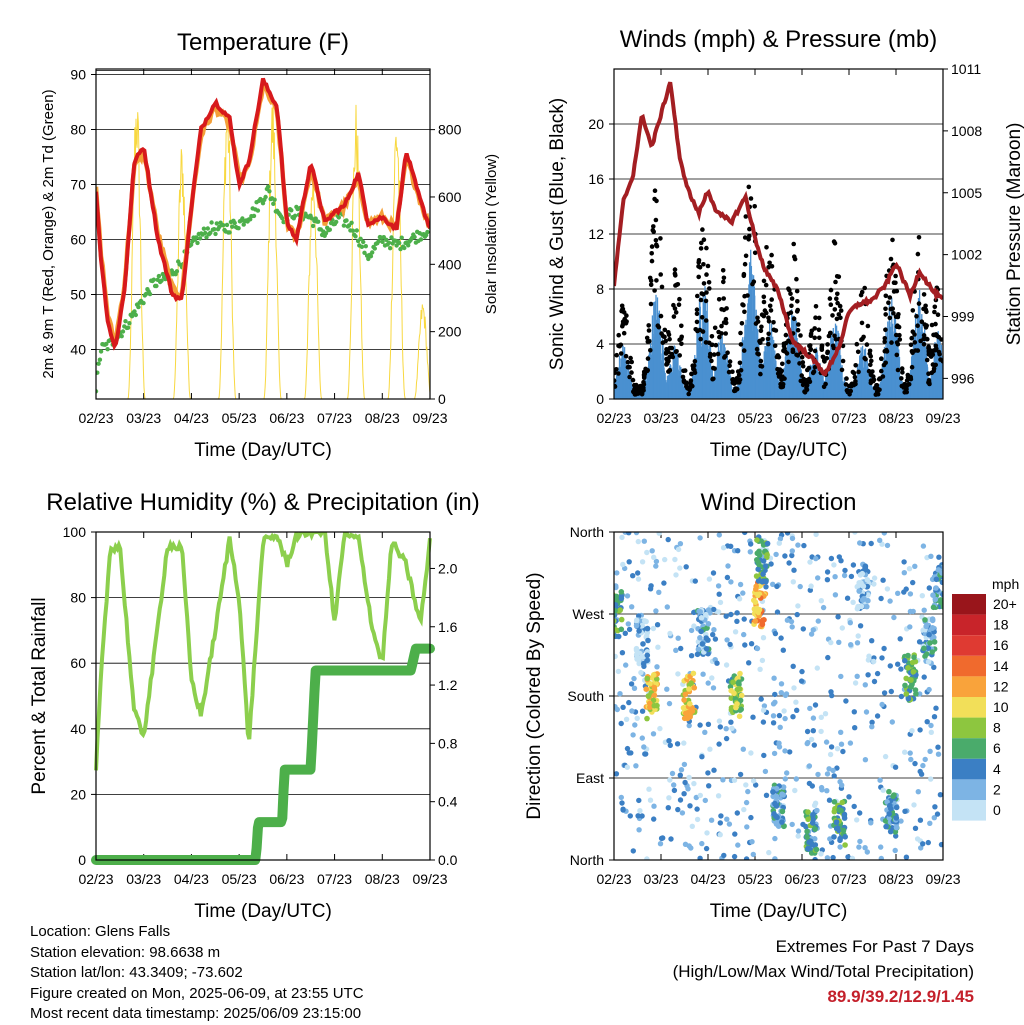 The width and height of the screenshot is (1024, 1025). What do you see at coordinates (448, 860) in the screenshot?
I see `y2-tick-label: 0.0` at bounding box center [448, 860].